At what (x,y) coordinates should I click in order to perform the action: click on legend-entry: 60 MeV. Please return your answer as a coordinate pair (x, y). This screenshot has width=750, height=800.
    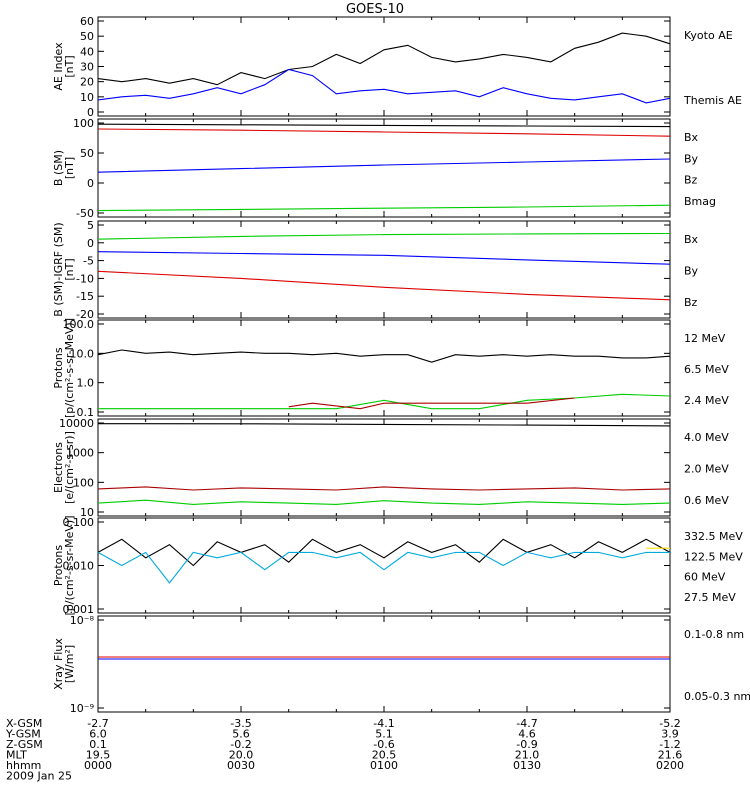
    Looking at the image, I should click on (705, 577).